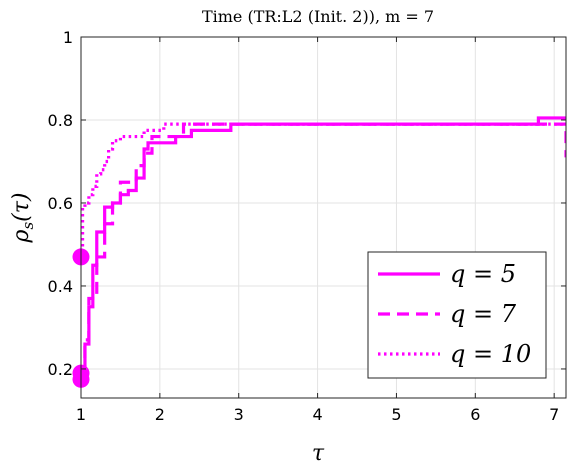 Image resolution: width=583 pixels, height=470 pixels. What do you see at coordinates (23, 218) in the screenshot?
I see `y-axis-label: ρs(τ)` at bounding box center [23, 218].